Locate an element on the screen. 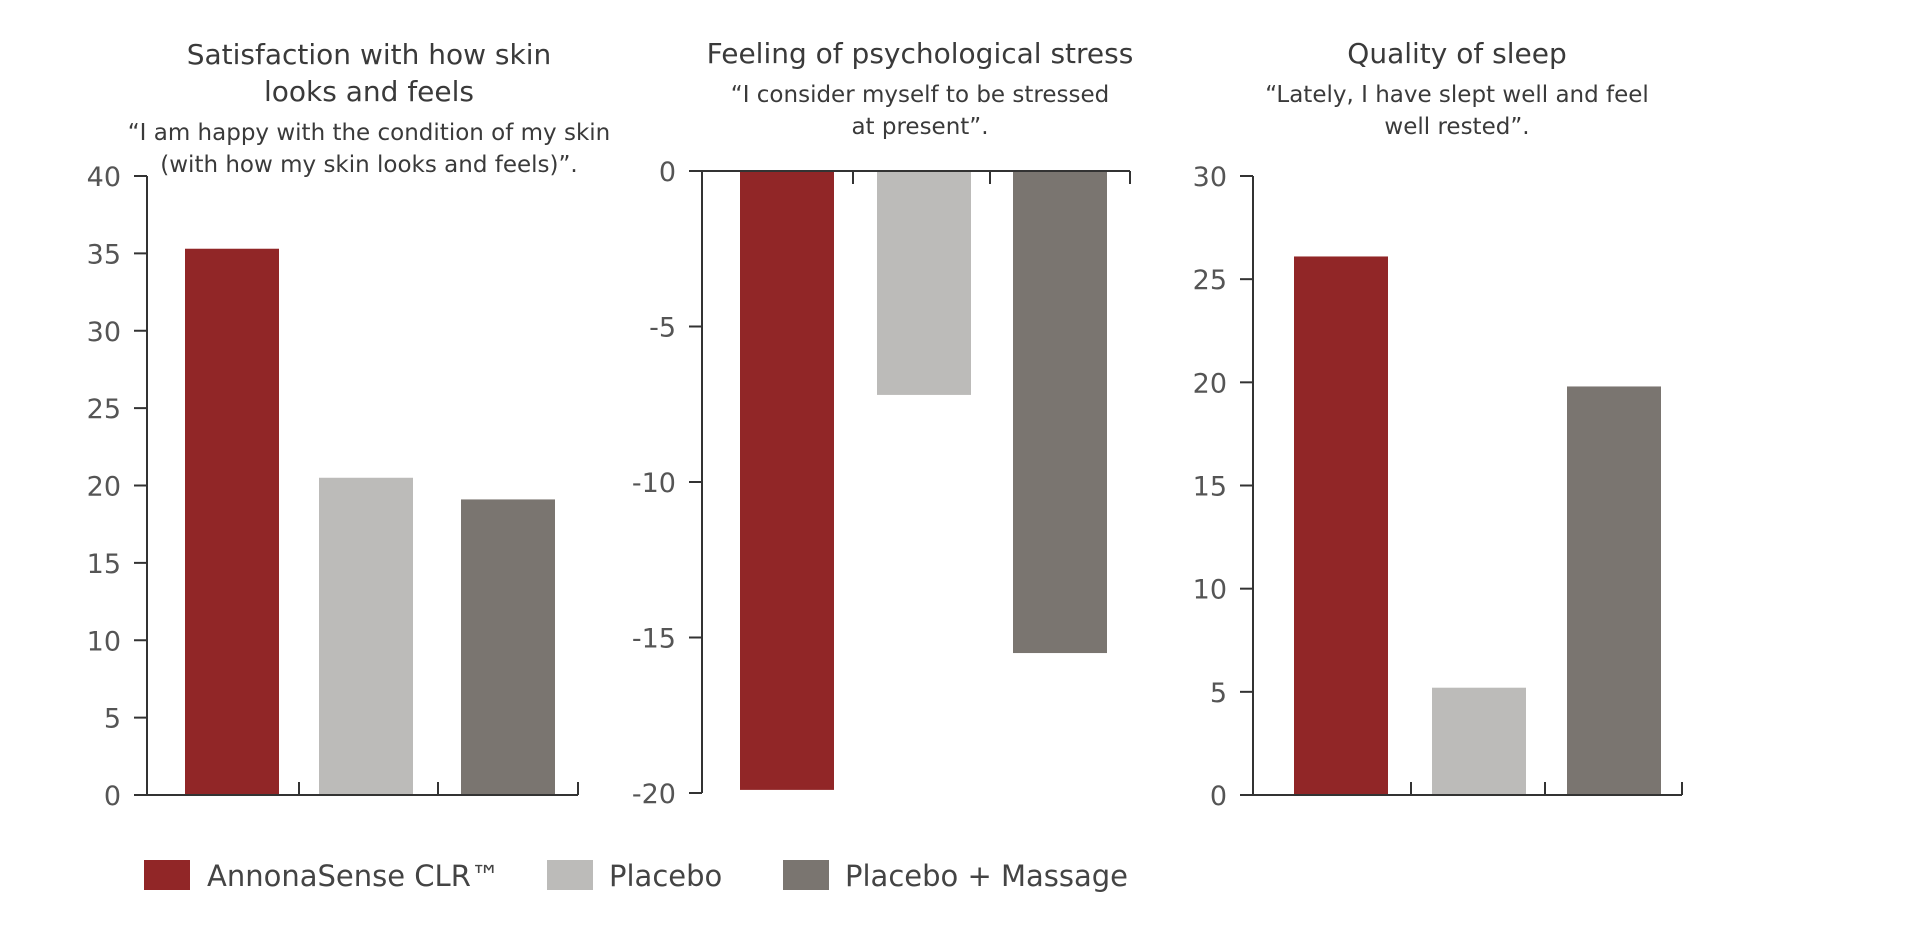  chart-title-line: Quality of sleep is located at coordinates (1456, 53).